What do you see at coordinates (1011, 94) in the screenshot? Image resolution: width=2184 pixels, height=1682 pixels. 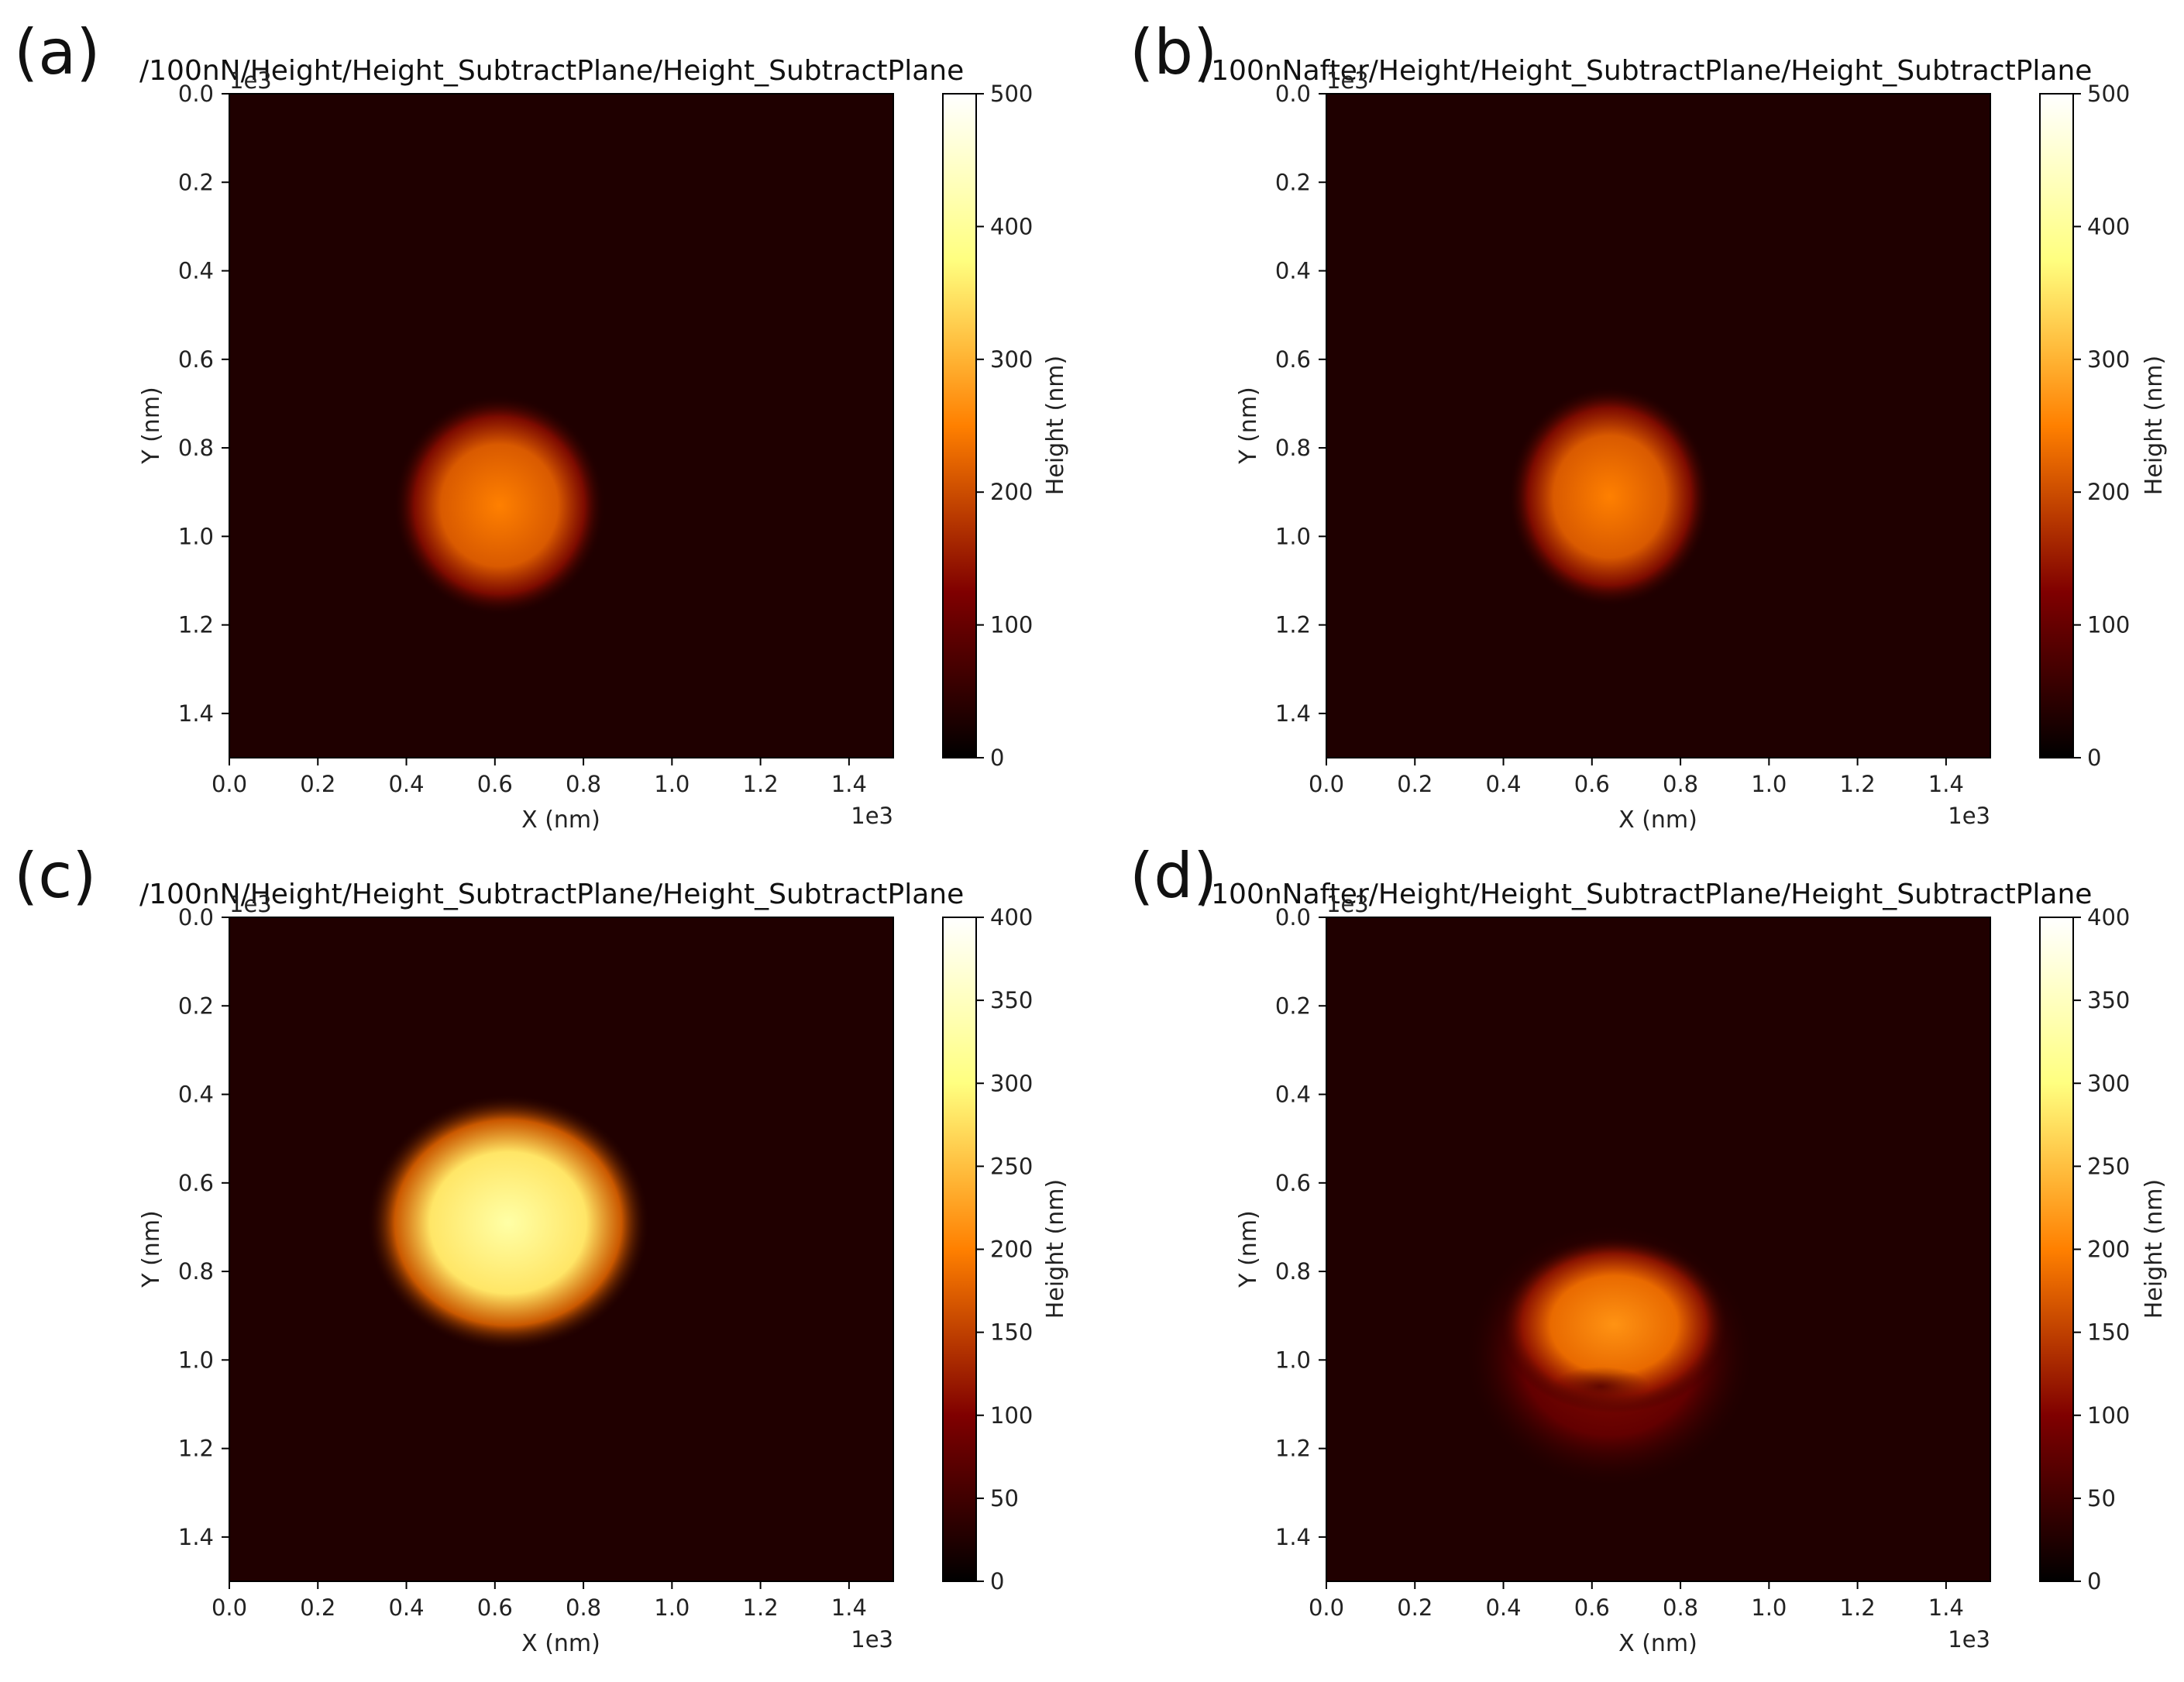 I see `colorbar-tick-label: 500` at bounding box center [1011, 94].